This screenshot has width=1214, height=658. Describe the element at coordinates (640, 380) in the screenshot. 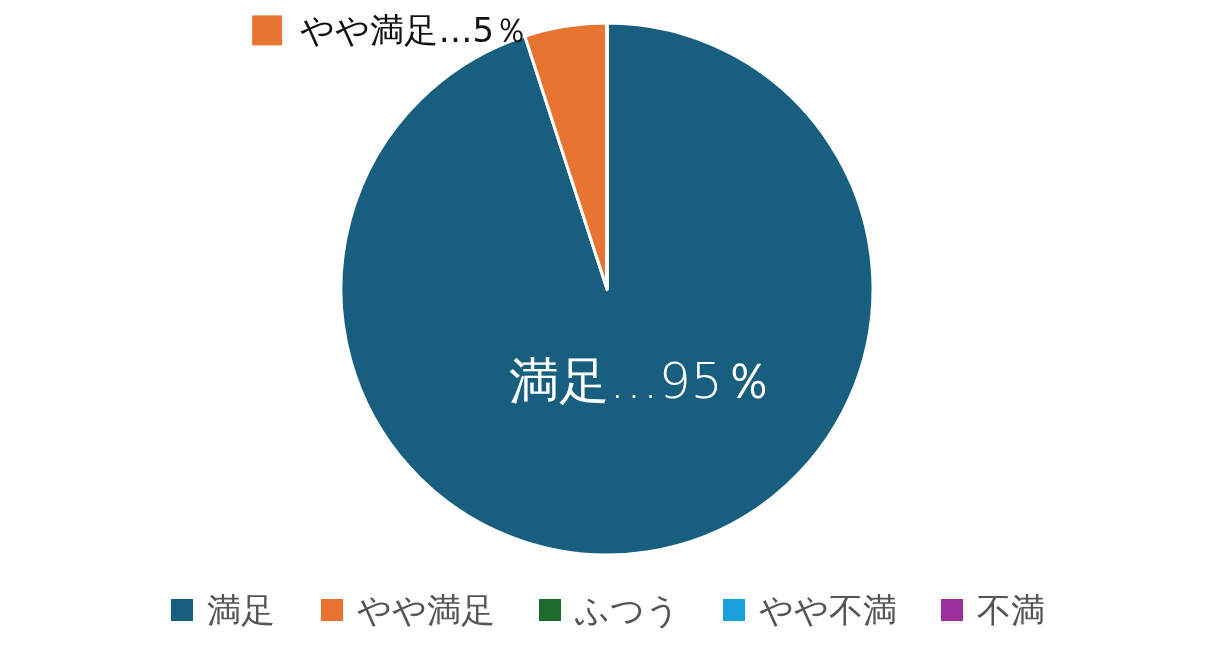

I see `data-label: 満足…95％` at that location.